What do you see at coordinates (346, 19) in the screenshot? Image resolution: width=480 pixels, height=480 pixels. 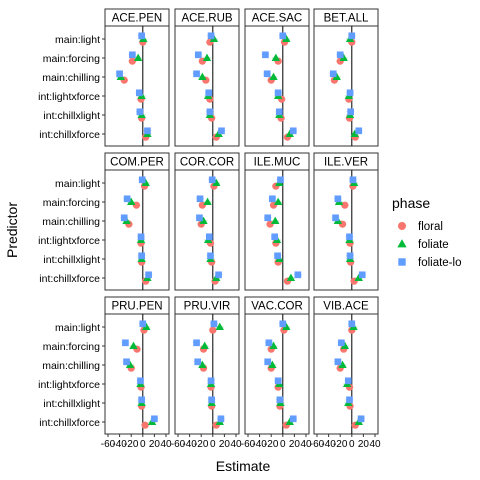 I see `panel-title: BET.ALL` at bounding box center [346, 19].